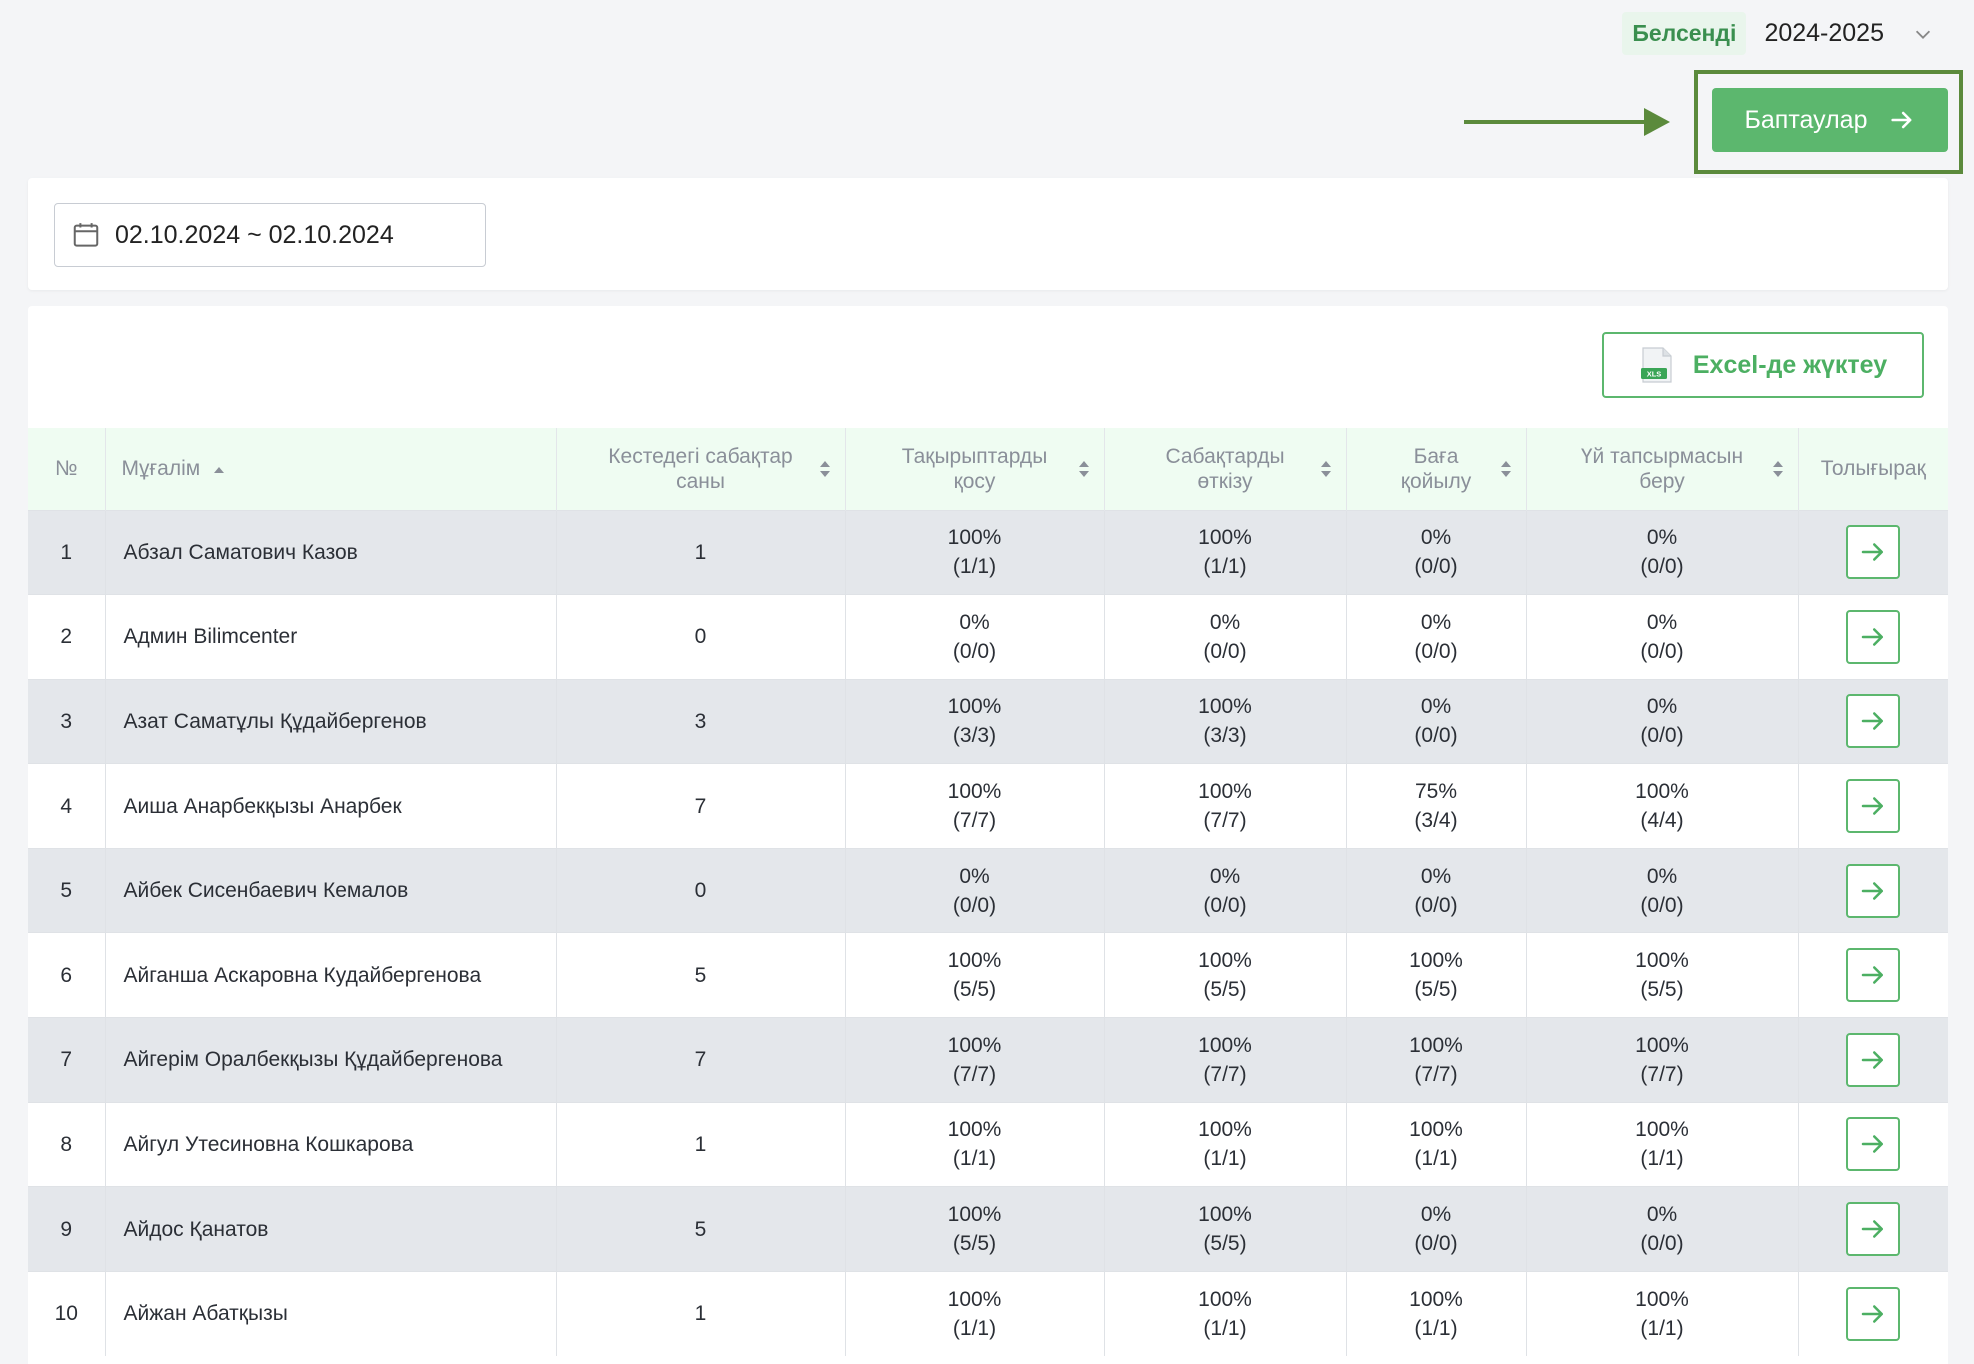 This screenshot has width=1974, height=1364. I want to click on col-header-num: №, so click(67, 469).